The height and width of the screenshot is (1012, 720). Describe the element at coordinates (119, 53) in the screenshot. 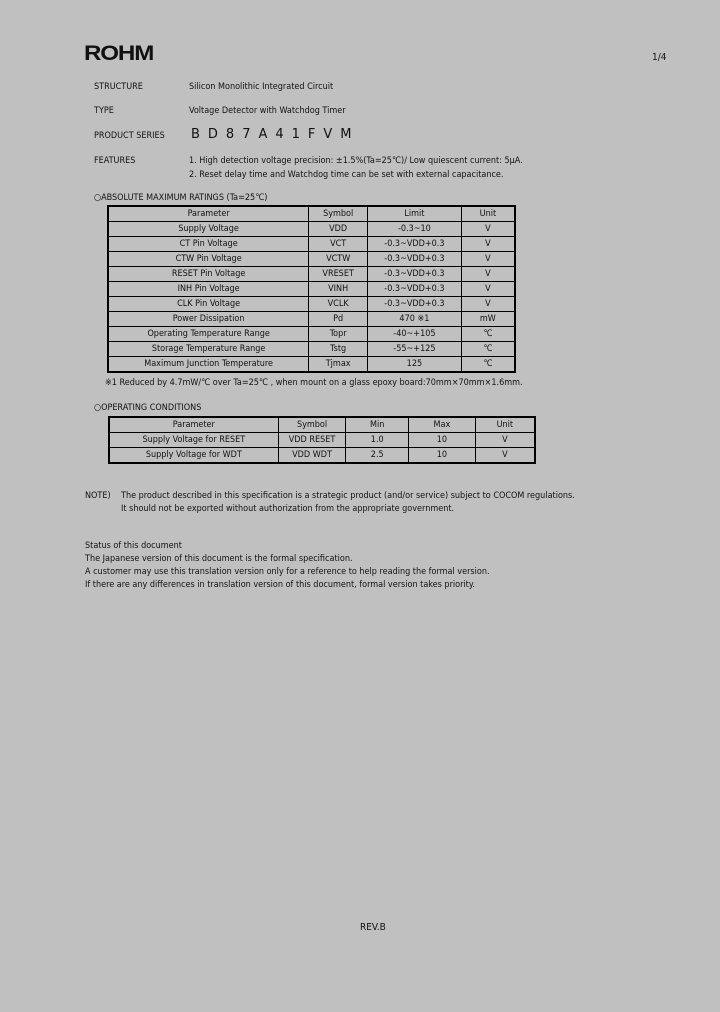

I see `rohm-logo: ROHM` at that location.